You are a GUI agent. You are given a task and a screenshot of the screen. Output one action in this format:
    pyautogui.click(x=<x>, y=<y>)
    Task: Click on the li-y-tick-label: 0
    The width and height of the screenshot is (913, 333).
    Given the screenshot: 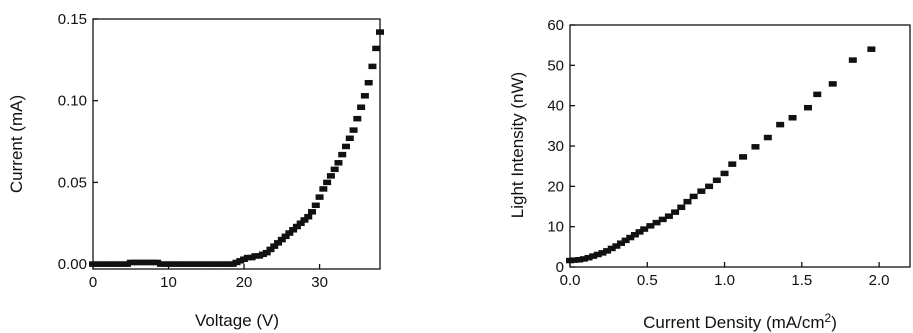 What is the action you would take?
    pyautogui.click(x=560, y=267)
    